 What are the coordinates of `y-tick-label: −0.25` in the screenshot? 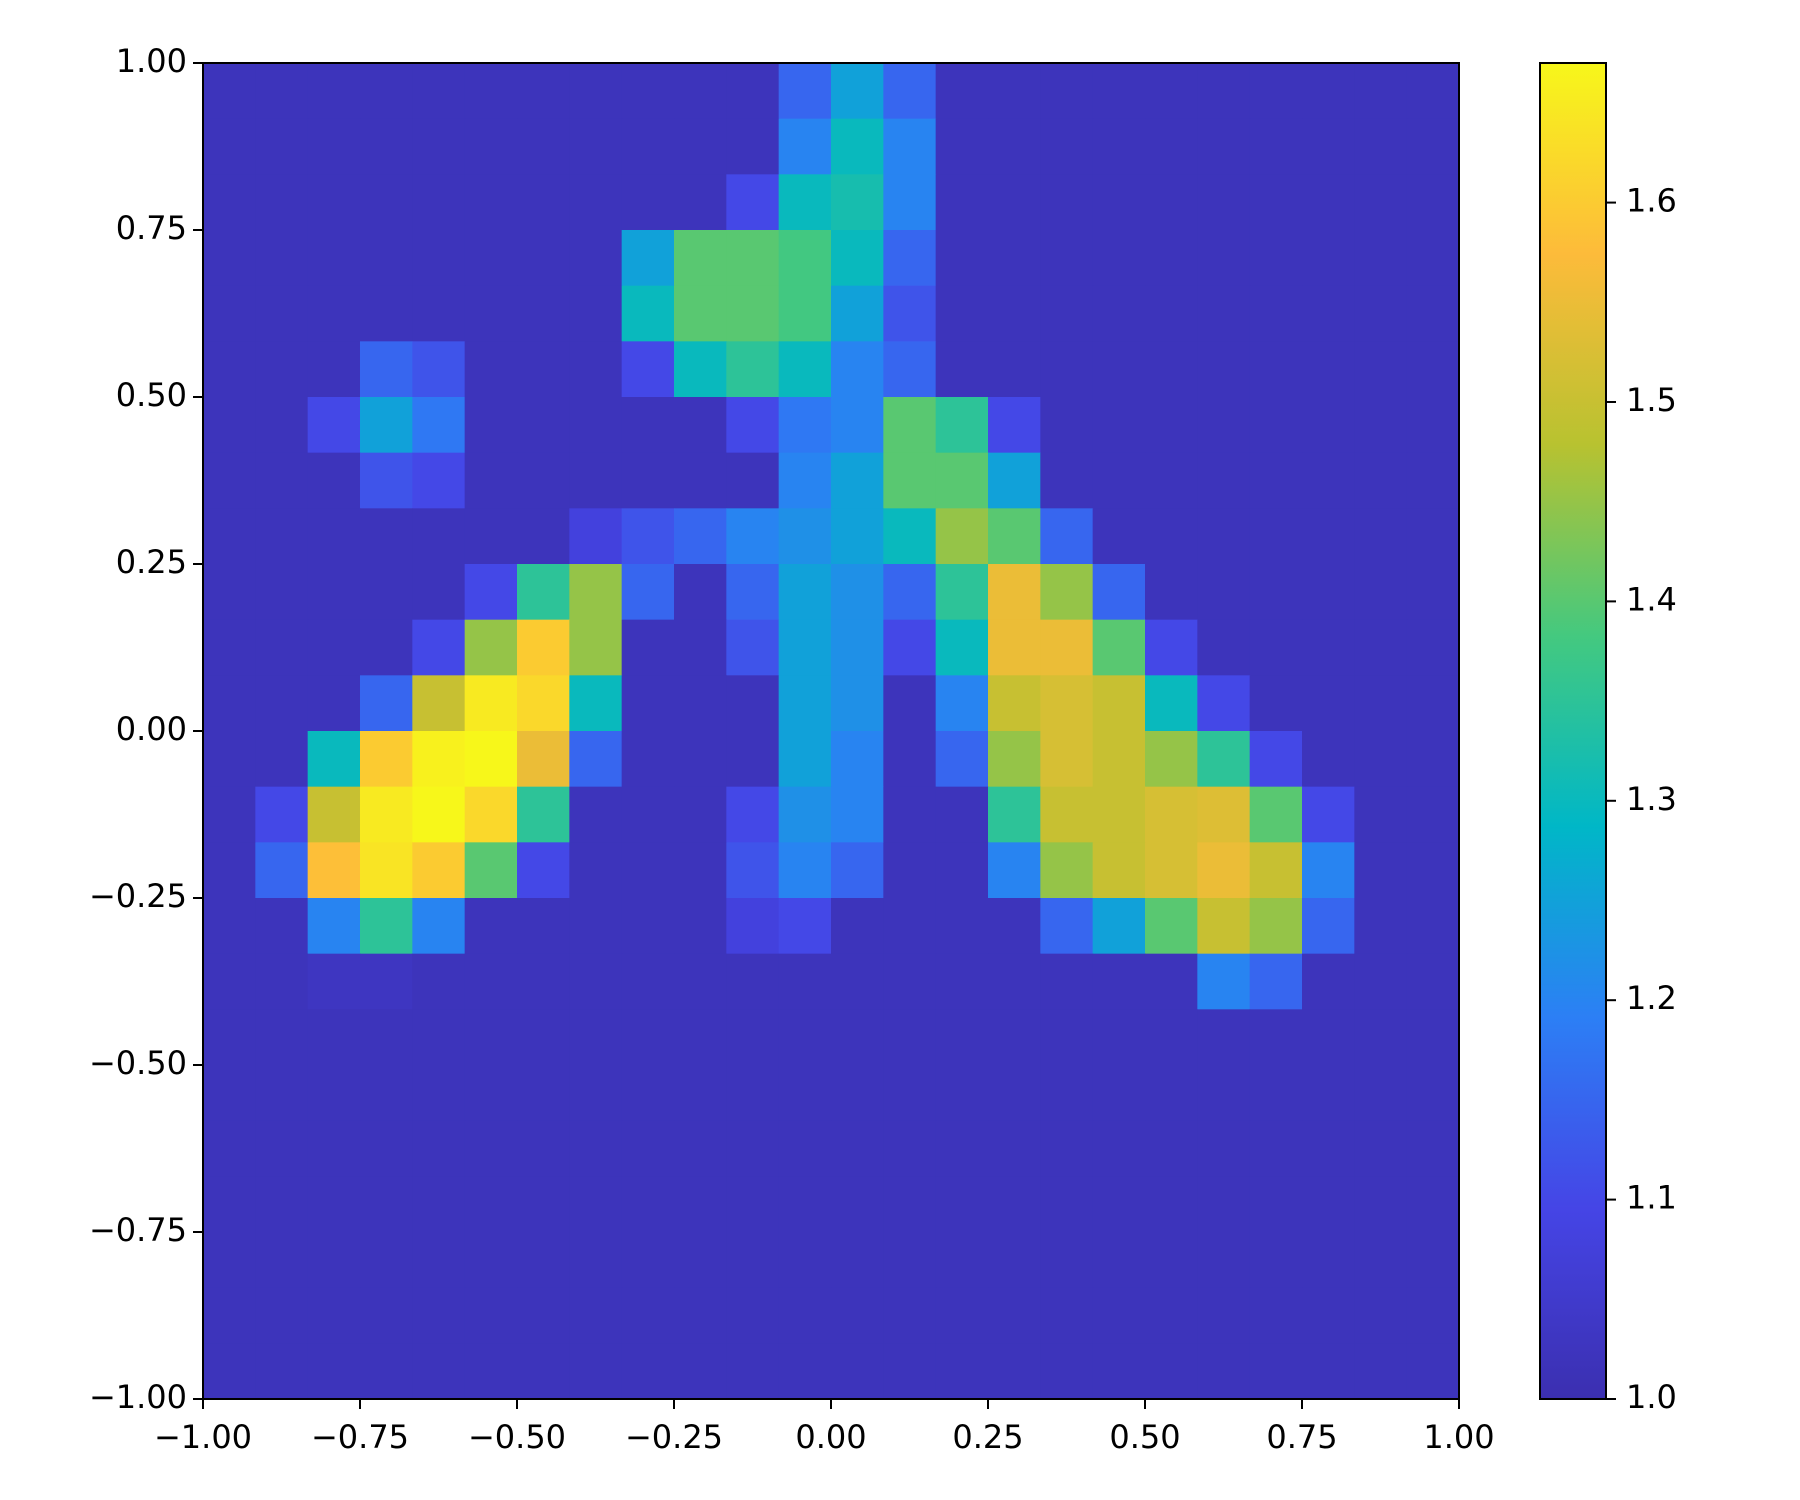 It's located at (138, 896).